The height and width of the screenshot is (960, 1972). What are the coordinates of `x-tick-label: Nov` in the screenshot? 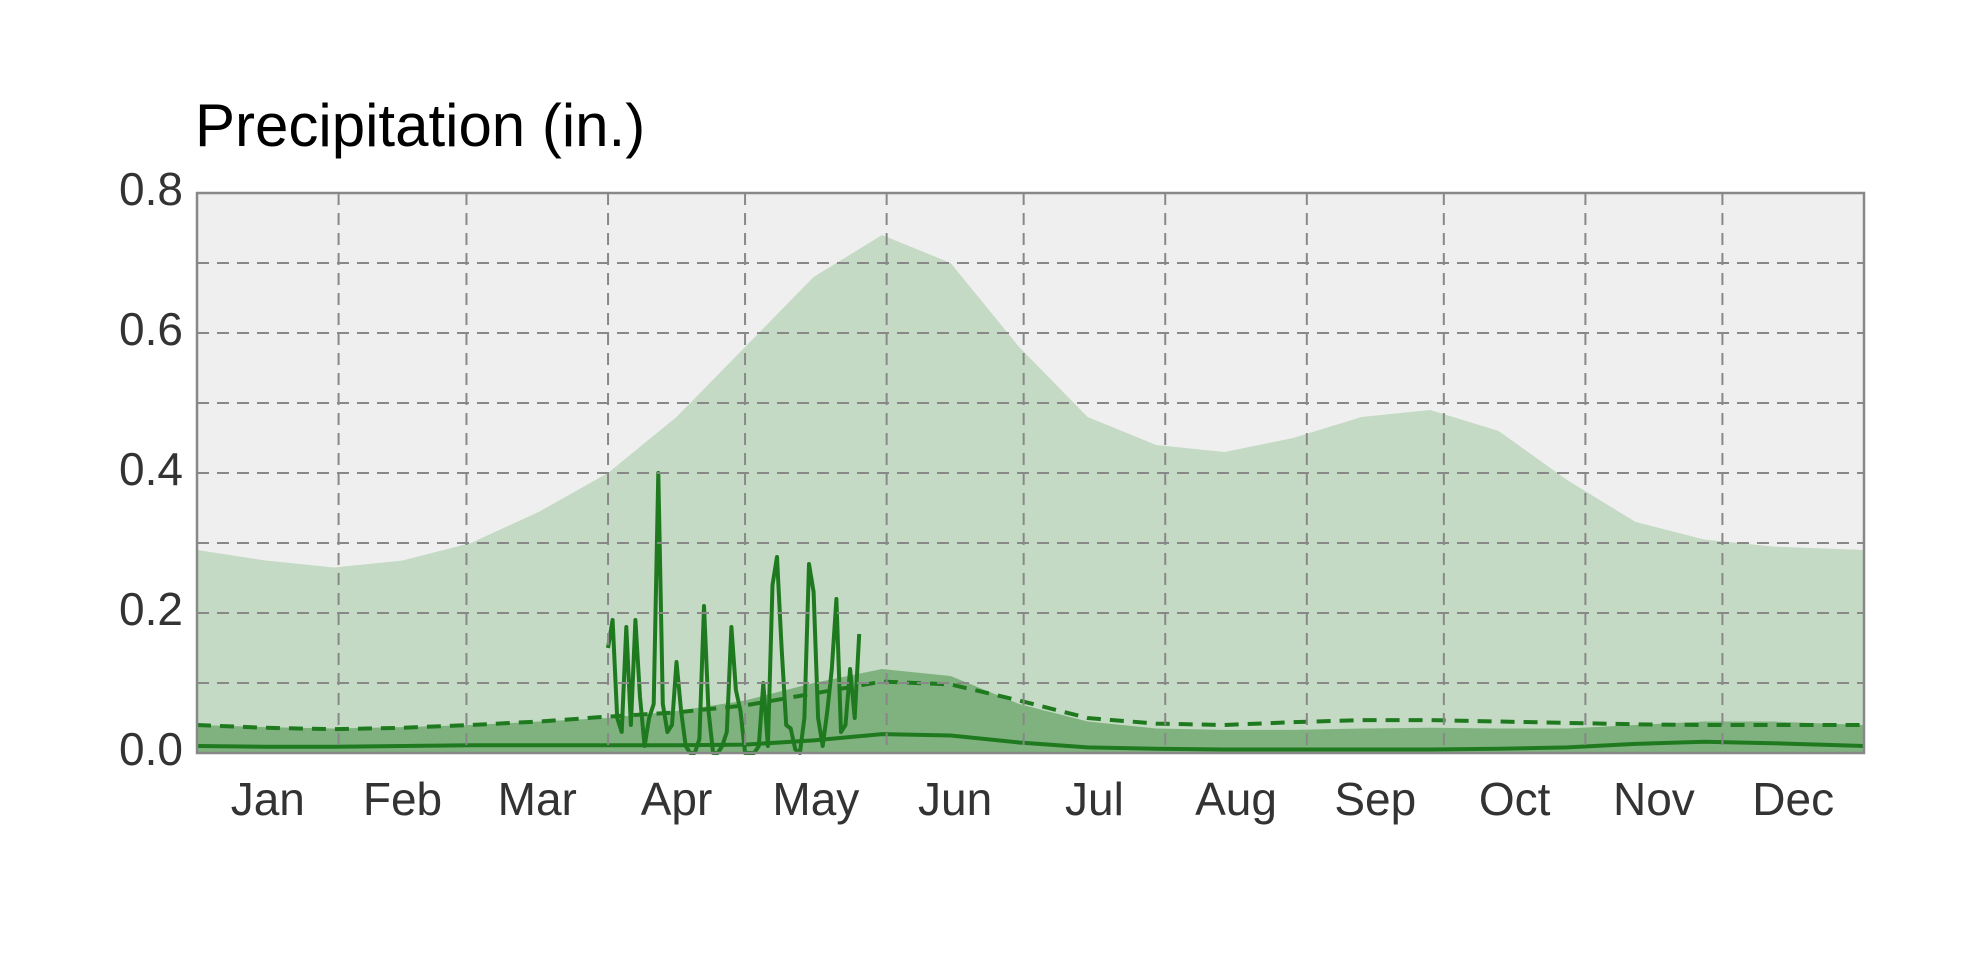 It's located at (1654, 799).